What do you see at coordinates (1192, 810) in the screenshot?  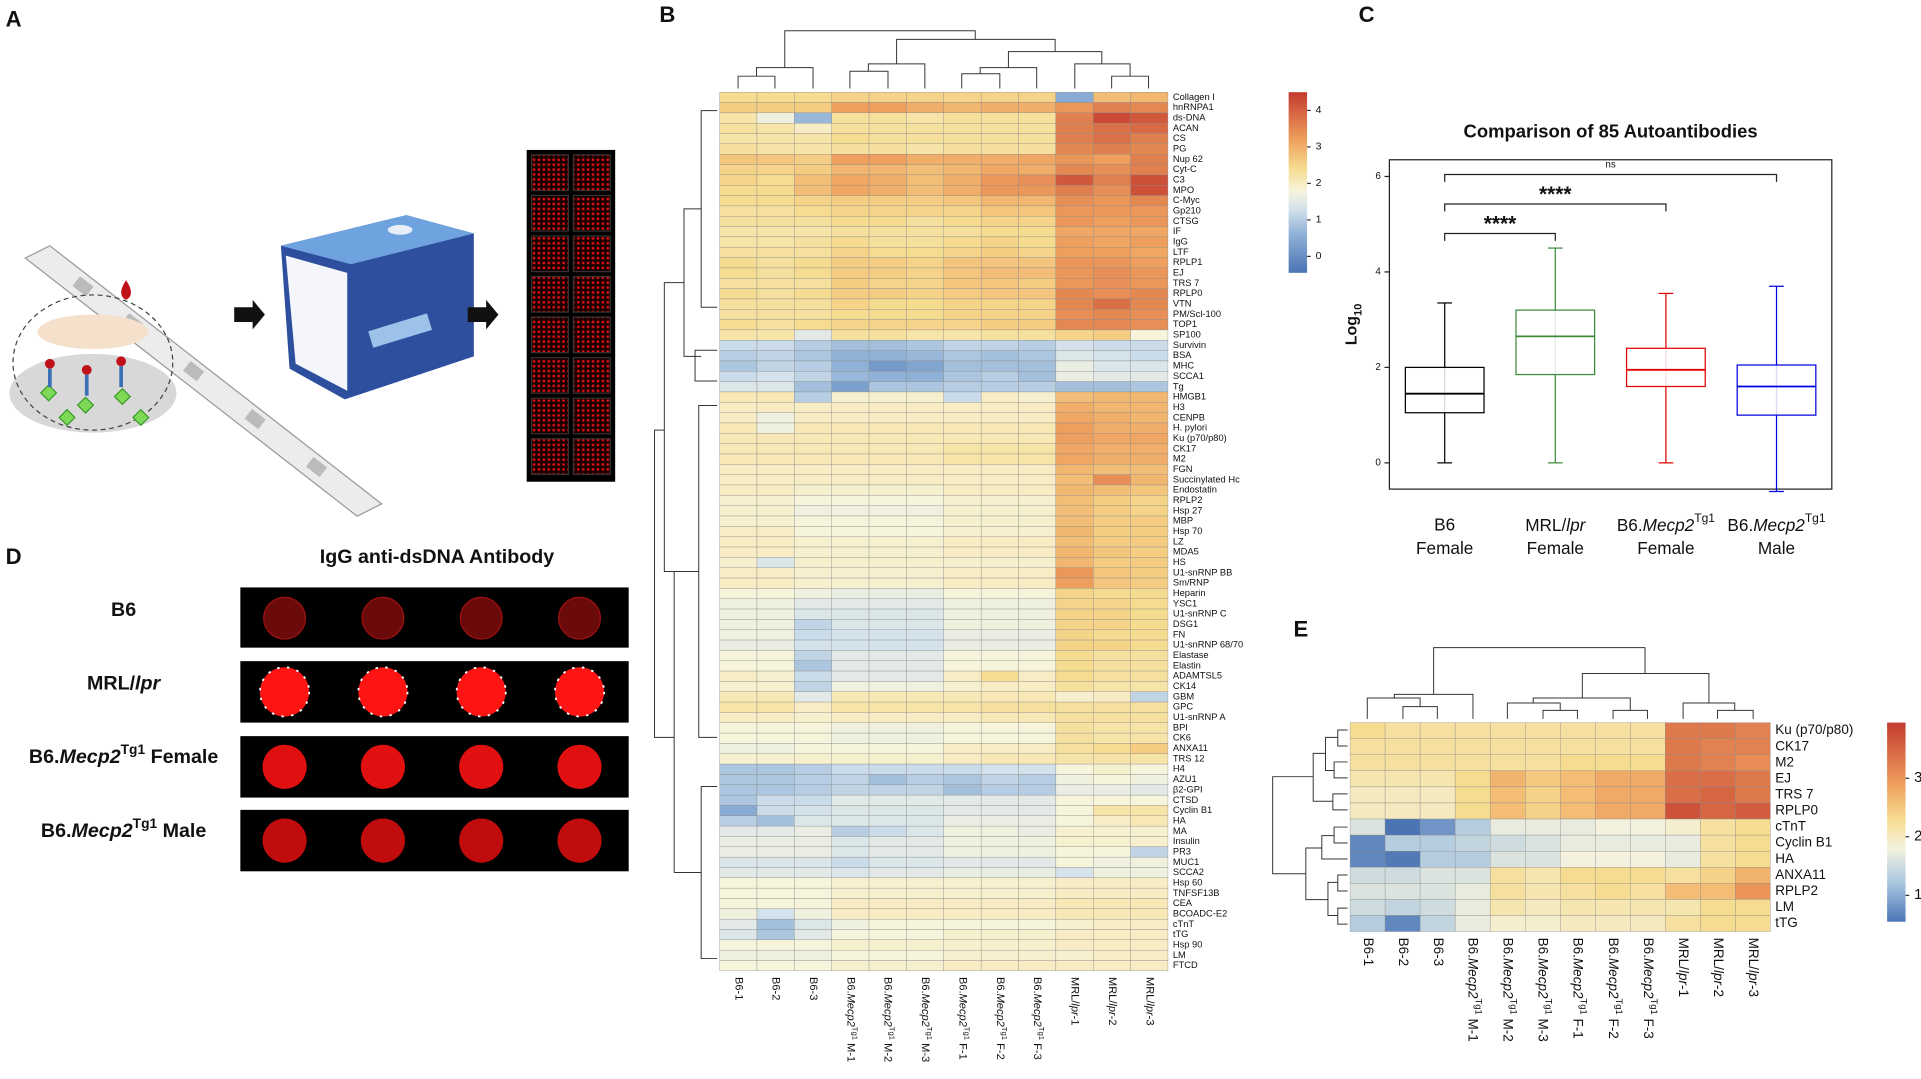 I see `row-label: Cyclin B1` at bounding box center [1192, 810].